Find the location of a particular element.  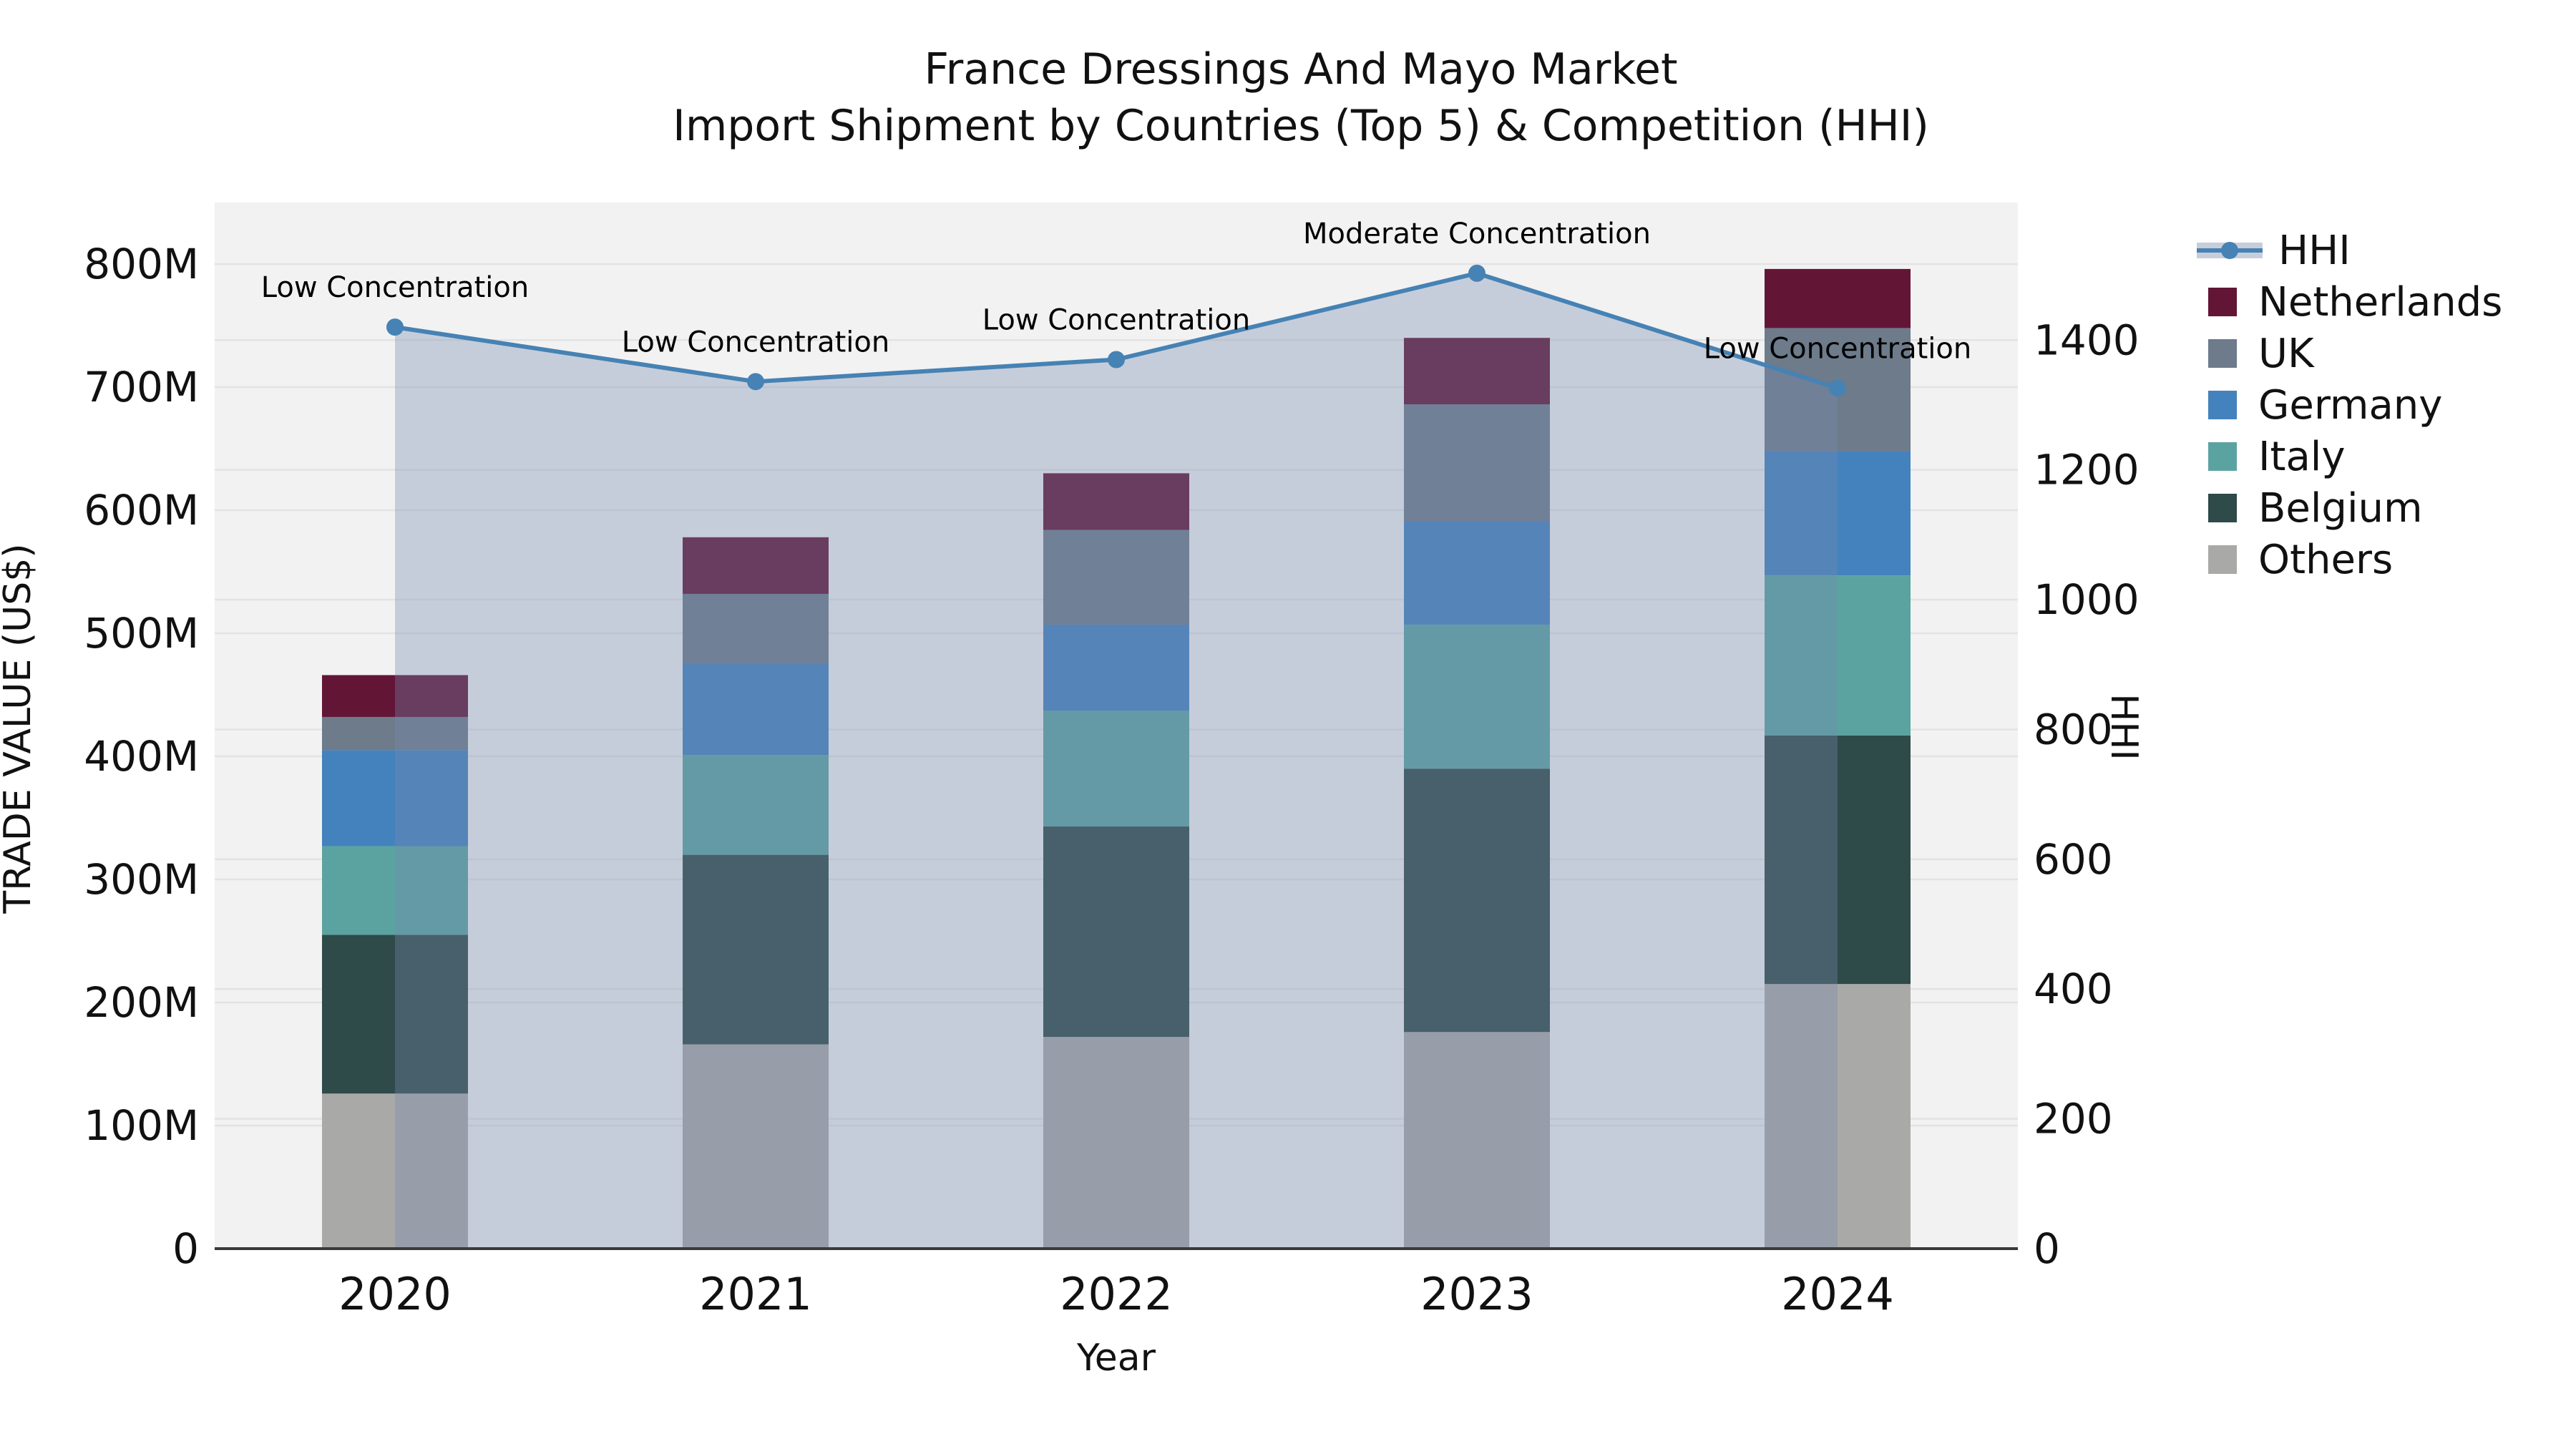

legend-item-germany: Germany is located at coordinates (2355, 405).